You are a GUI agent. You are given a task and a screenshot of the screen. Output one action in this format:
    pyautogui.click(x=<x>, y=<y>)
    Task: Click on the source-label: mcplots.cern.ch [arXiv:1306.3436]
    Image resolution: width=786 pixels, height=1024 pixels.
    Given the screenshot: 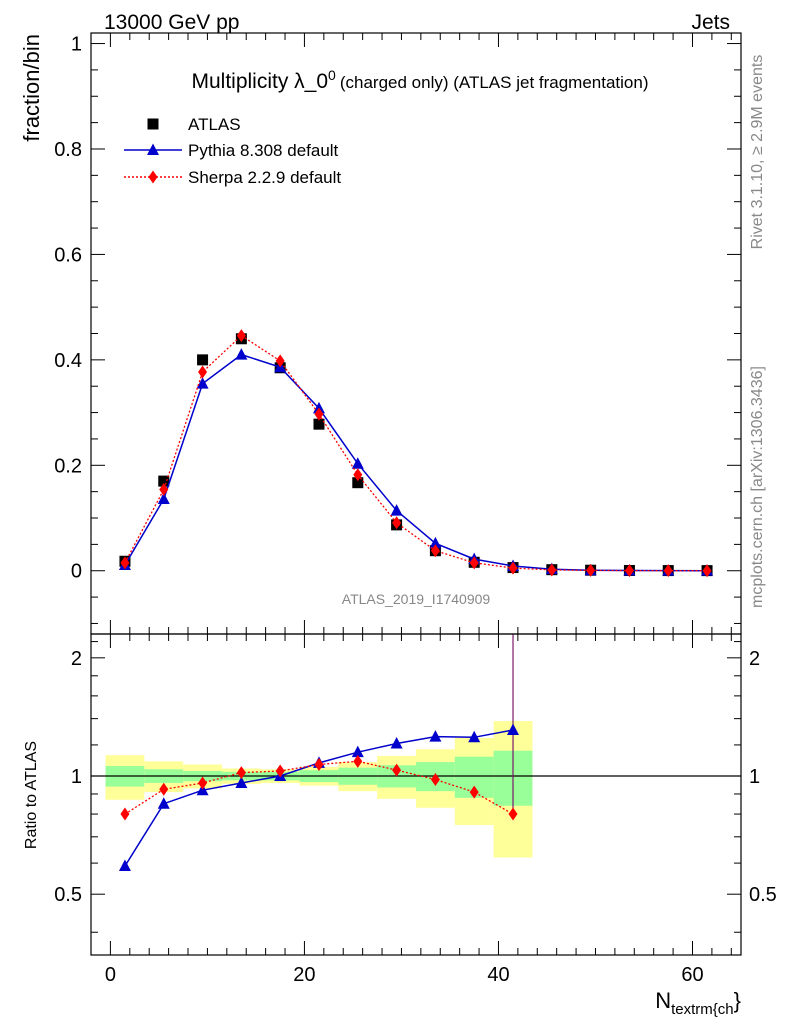 What is the action you would take?
    pyautogui.click(x=757, y=487)
    